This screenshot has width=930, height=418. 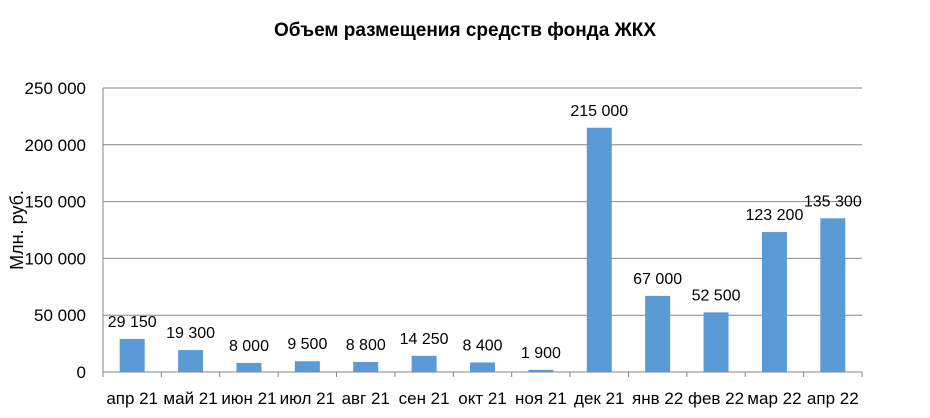 I want to click on data-label: 19 300, so click(x=190, y=333).